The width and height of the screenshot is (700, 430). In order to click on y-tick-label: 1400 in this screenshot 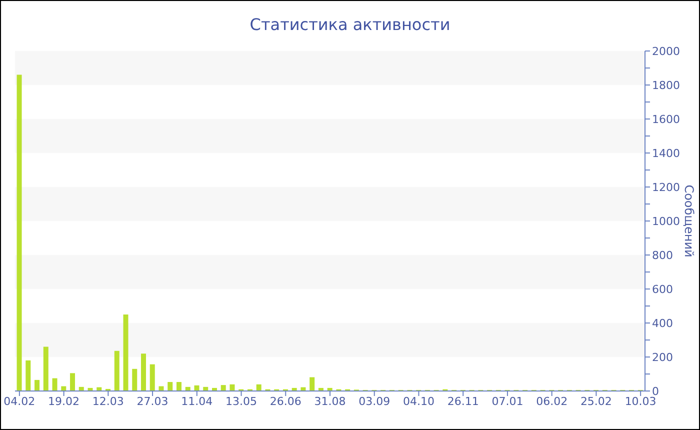, I will do `click(666, 153)`.